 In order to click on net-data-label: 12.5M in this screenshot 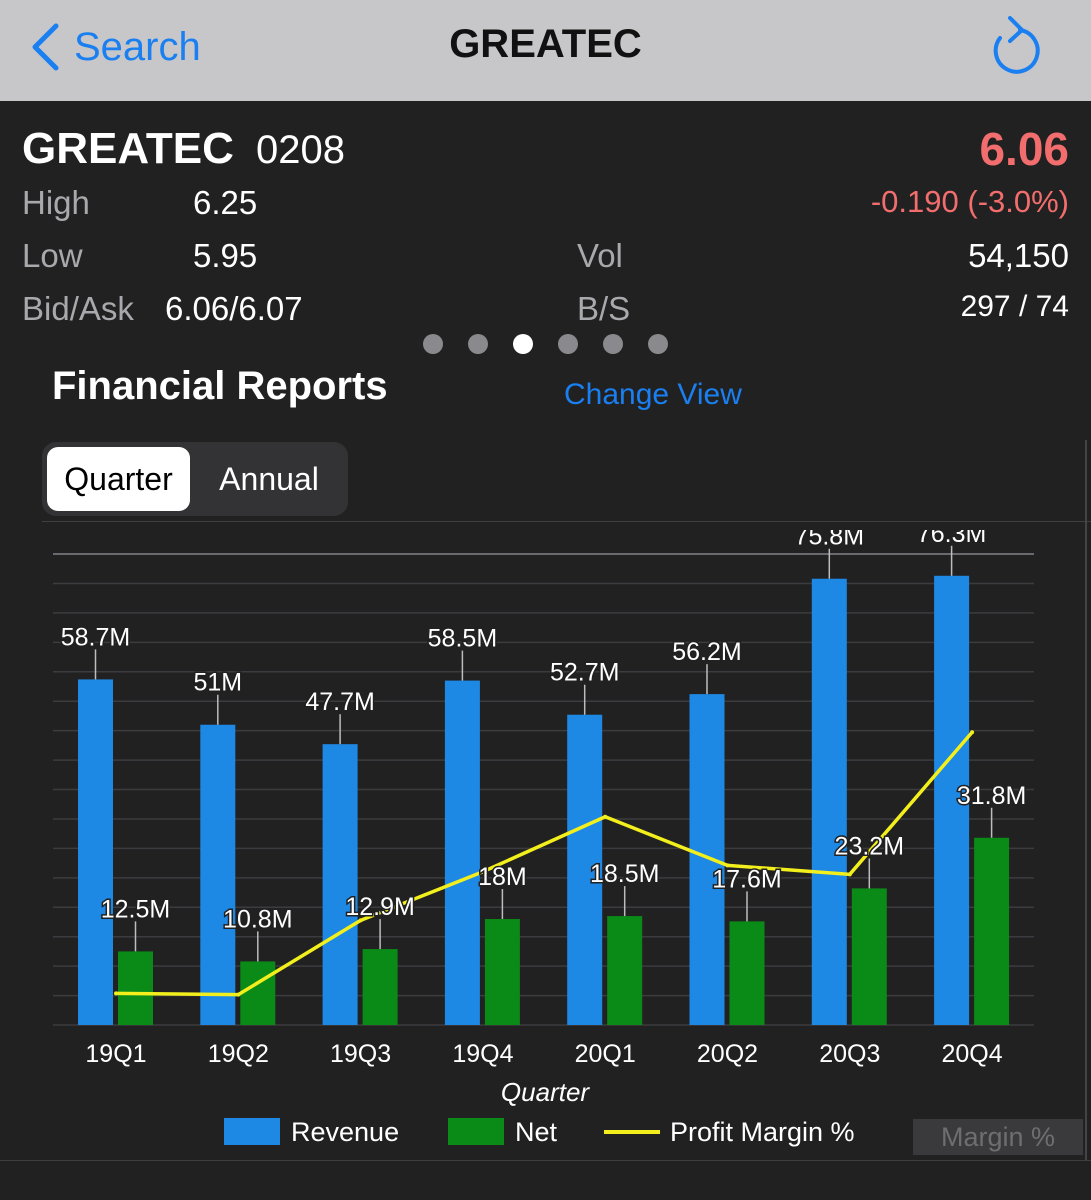, I will do `click(135, 909)`.